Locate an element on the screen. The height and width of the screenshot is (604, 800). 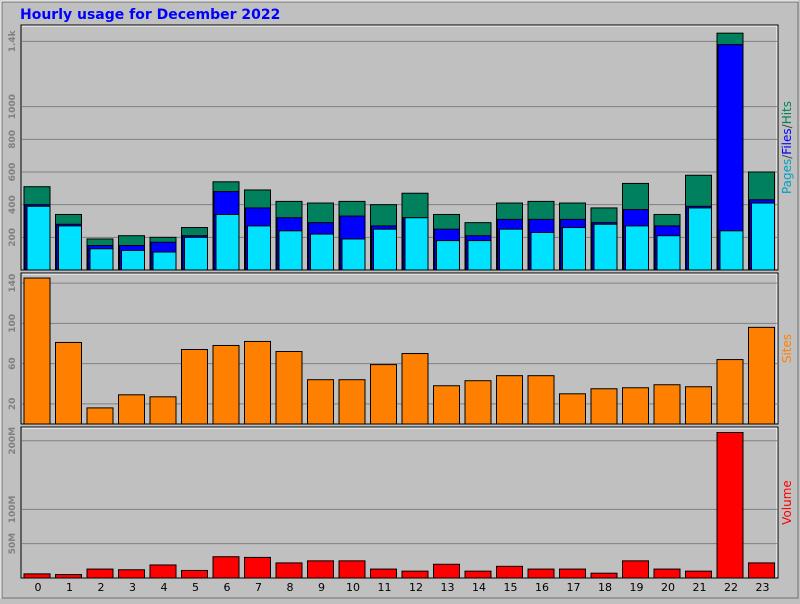
x-tick-label: 13 is located at coordinates (448, 587).